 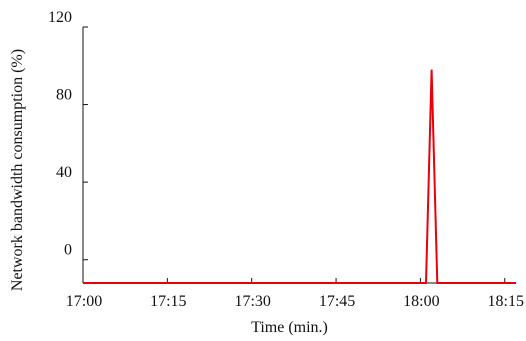 I want to click on x-axis-label: Time (min.), so click(x=289, y=327).